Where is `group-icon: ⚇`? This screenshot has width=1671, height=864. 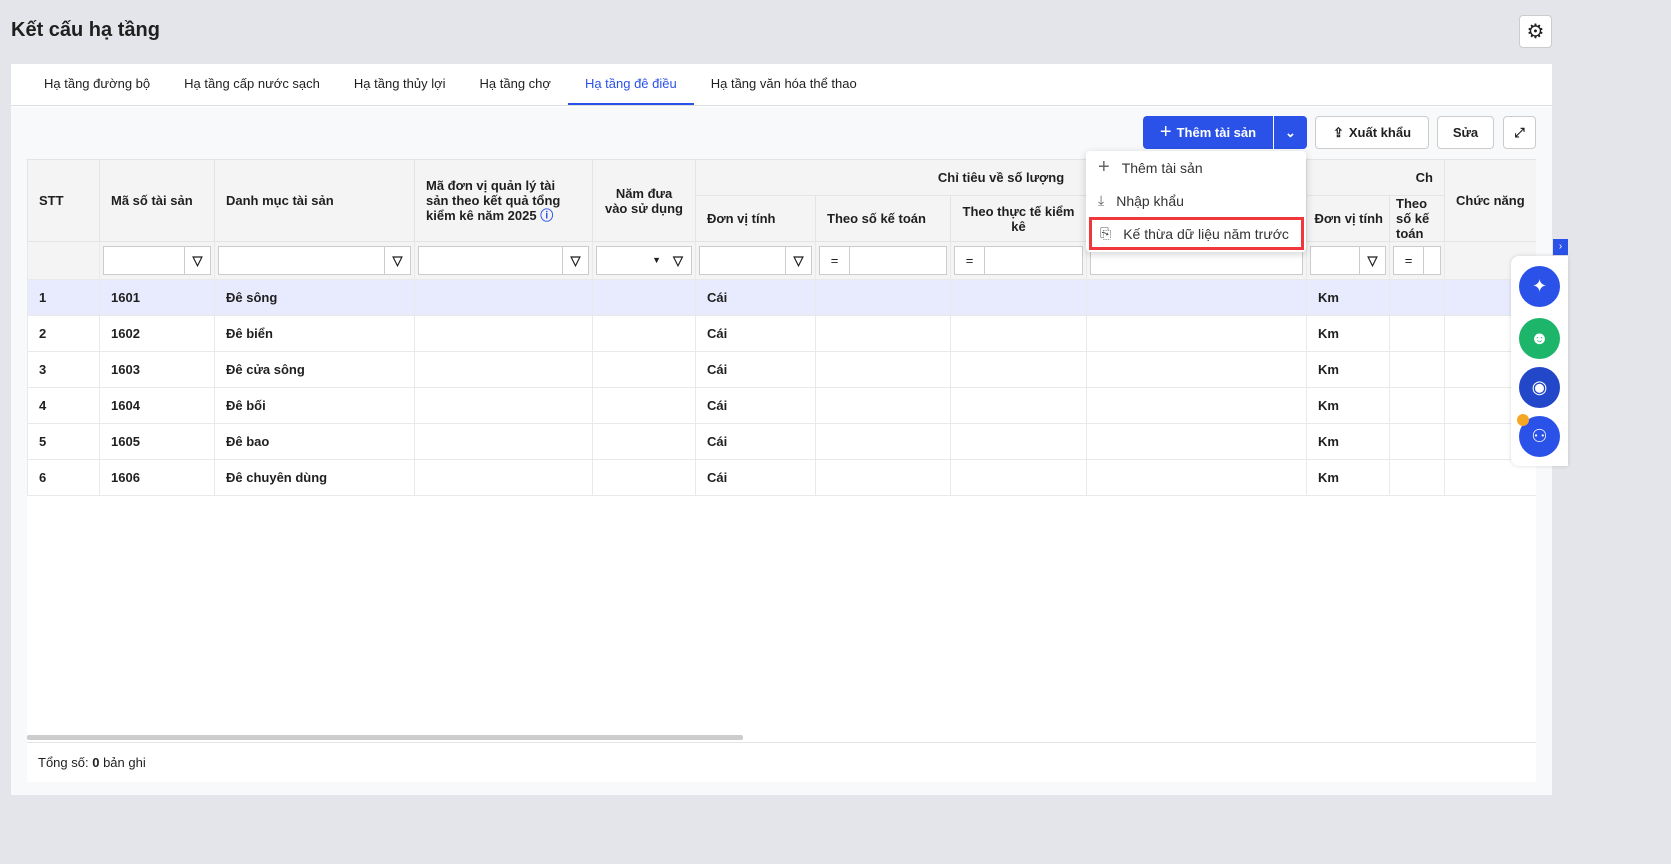 group-icon: ⚇ is located at coordinates (1539, 436).